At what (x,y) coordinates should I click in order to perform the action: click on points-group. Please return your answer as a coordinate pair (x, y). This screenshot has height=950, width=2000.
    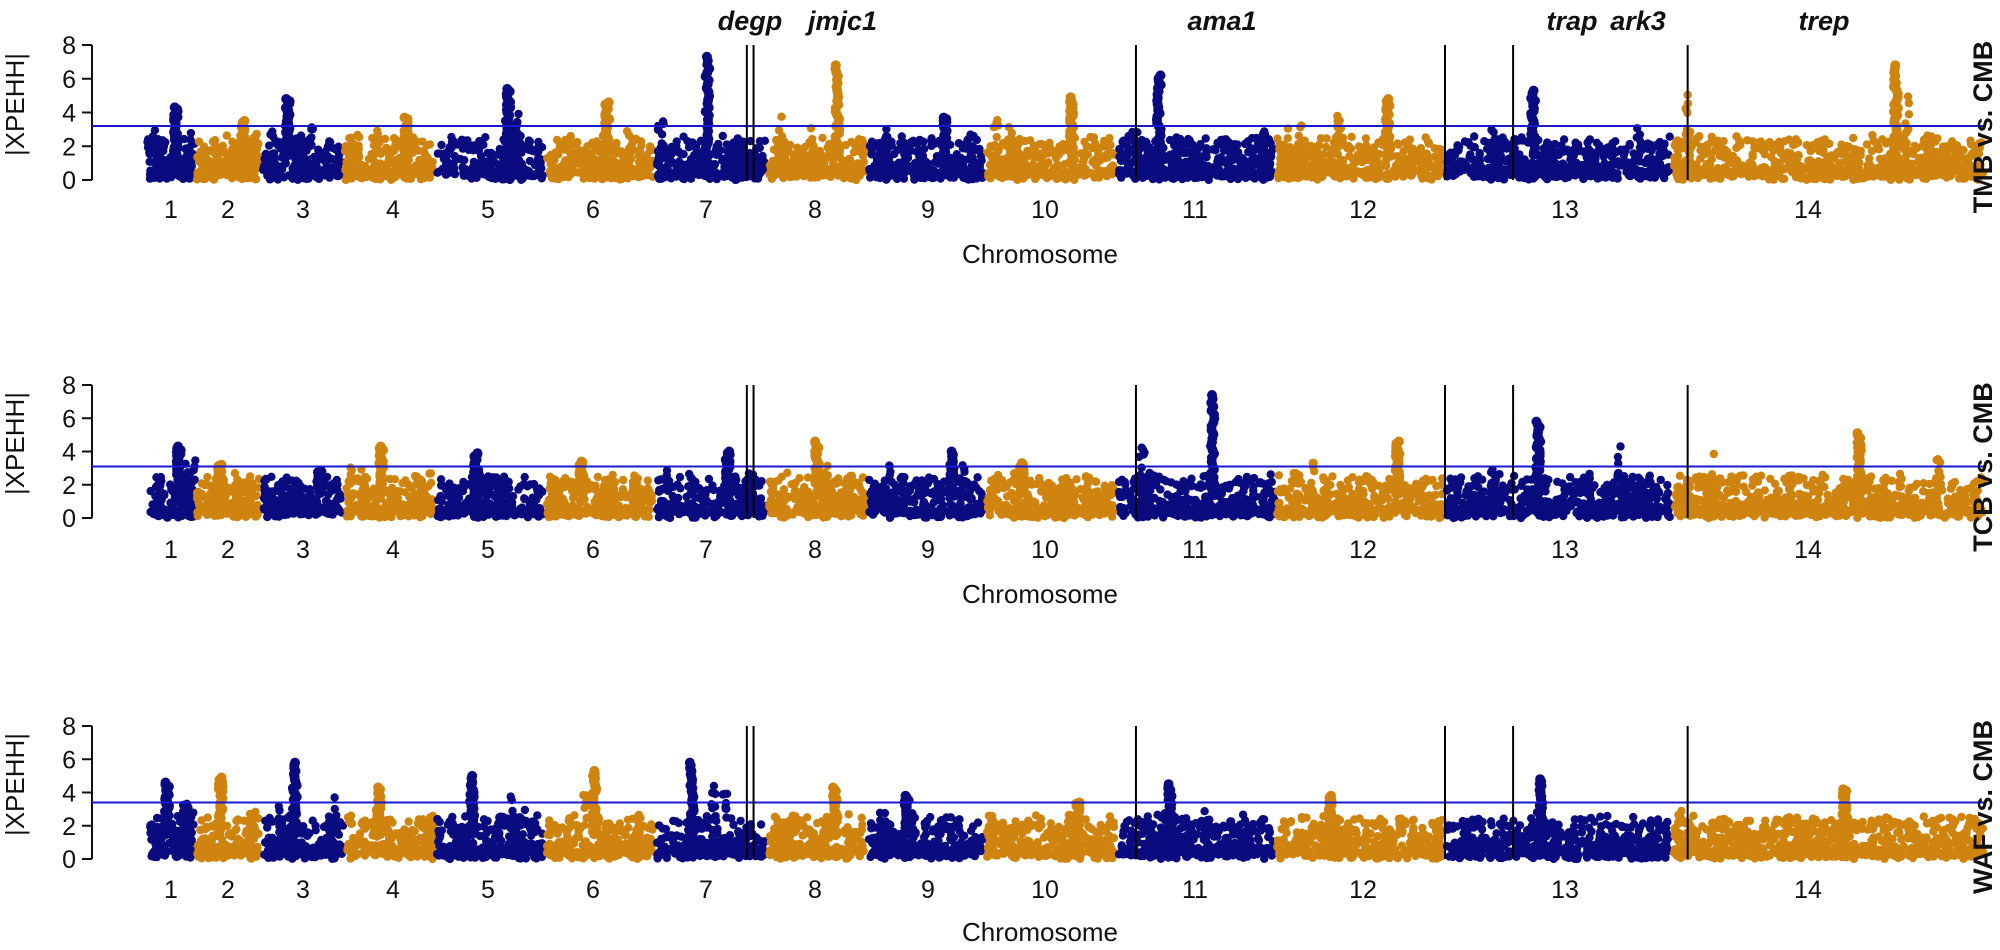
    Looking at the image, I should click on (1065, 118).